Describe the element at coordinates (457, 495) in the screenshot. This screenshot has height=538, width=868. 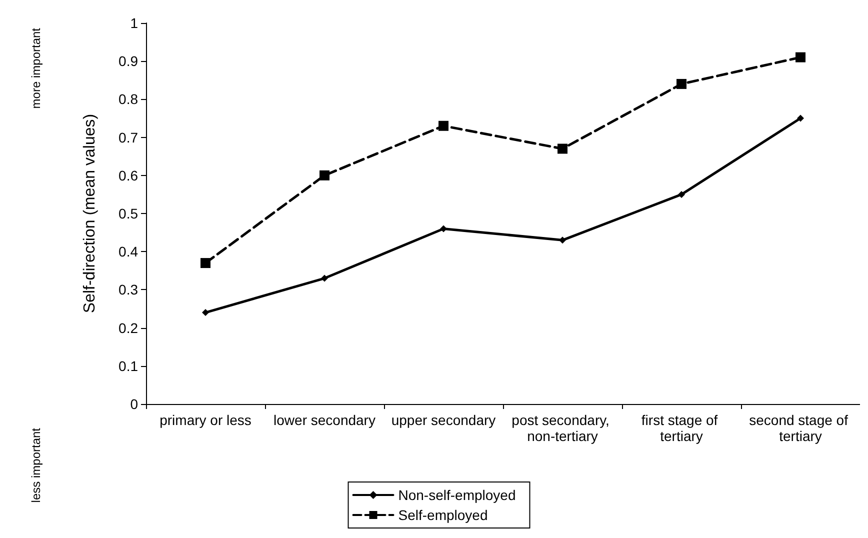
I see `legend-label: Non-self-employed` at that location.